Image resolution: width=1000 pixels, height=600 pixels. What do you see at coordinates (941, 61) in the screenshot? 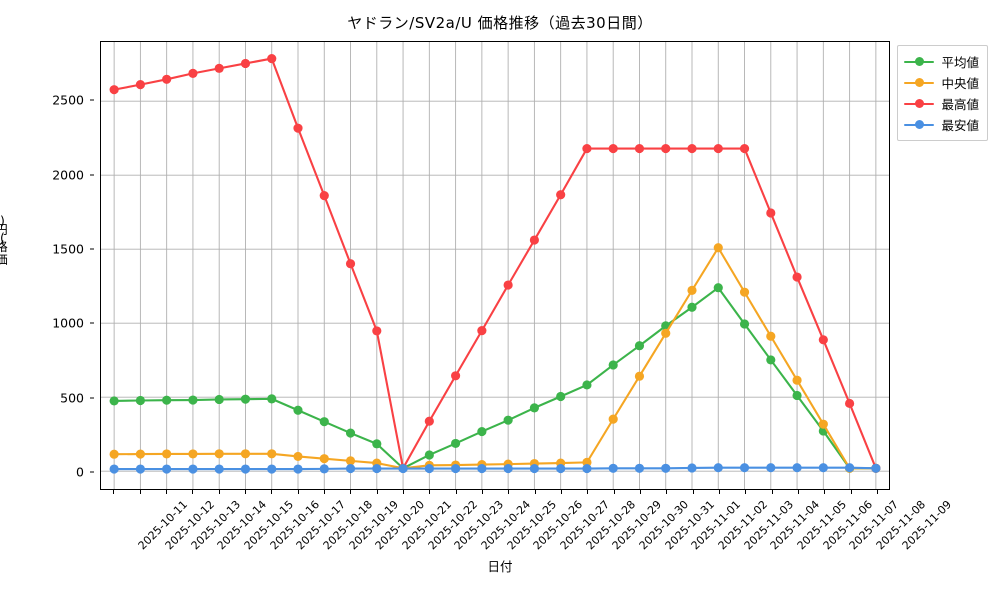
I see `legend-item: 平均値` at bounding box center [941, 61].